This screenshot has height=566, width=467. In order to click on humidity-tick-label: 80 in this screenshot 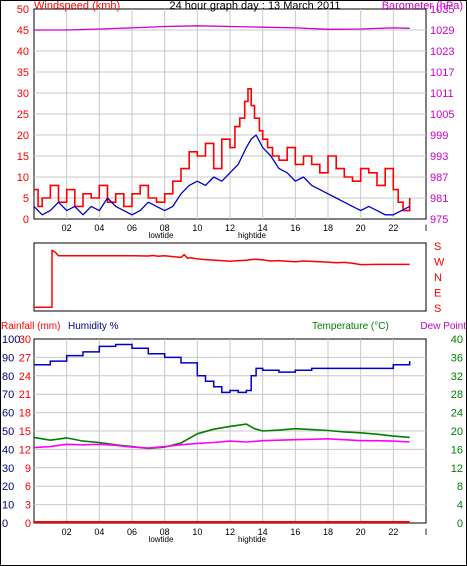, I will do `click(8, 377)`.